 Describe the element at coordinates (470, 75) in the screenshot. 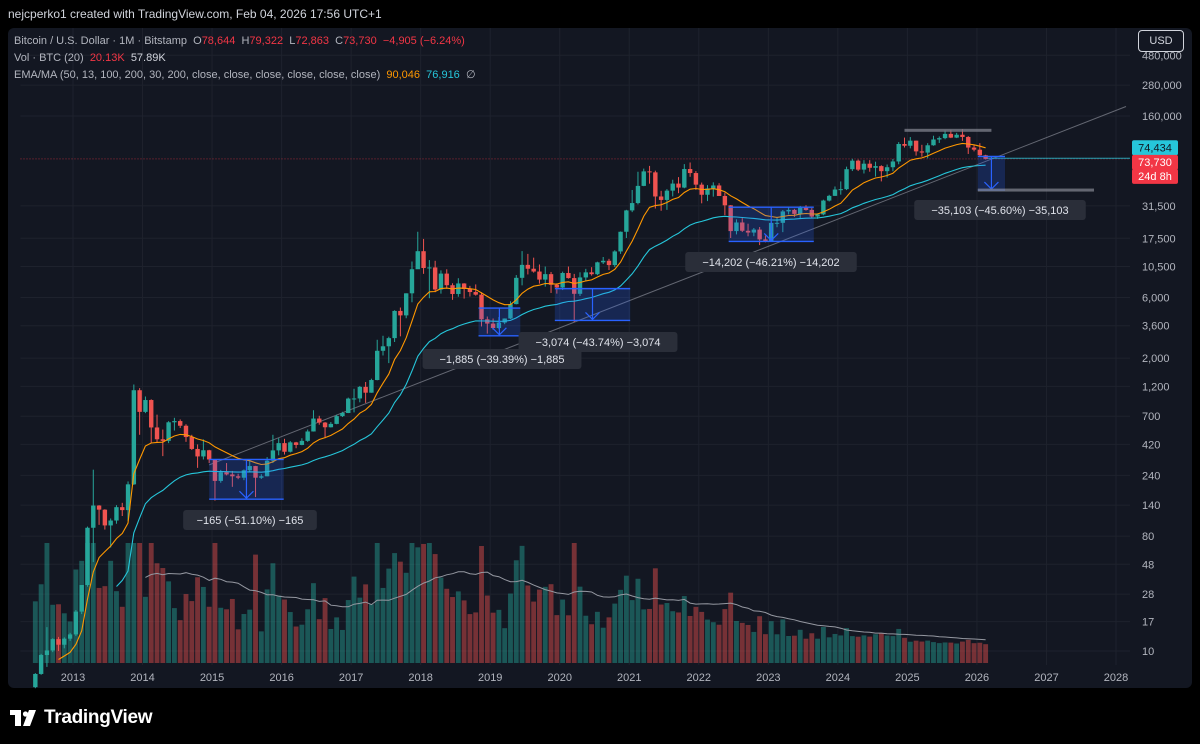

I see `legend-ema-value3: ∅` at that location.